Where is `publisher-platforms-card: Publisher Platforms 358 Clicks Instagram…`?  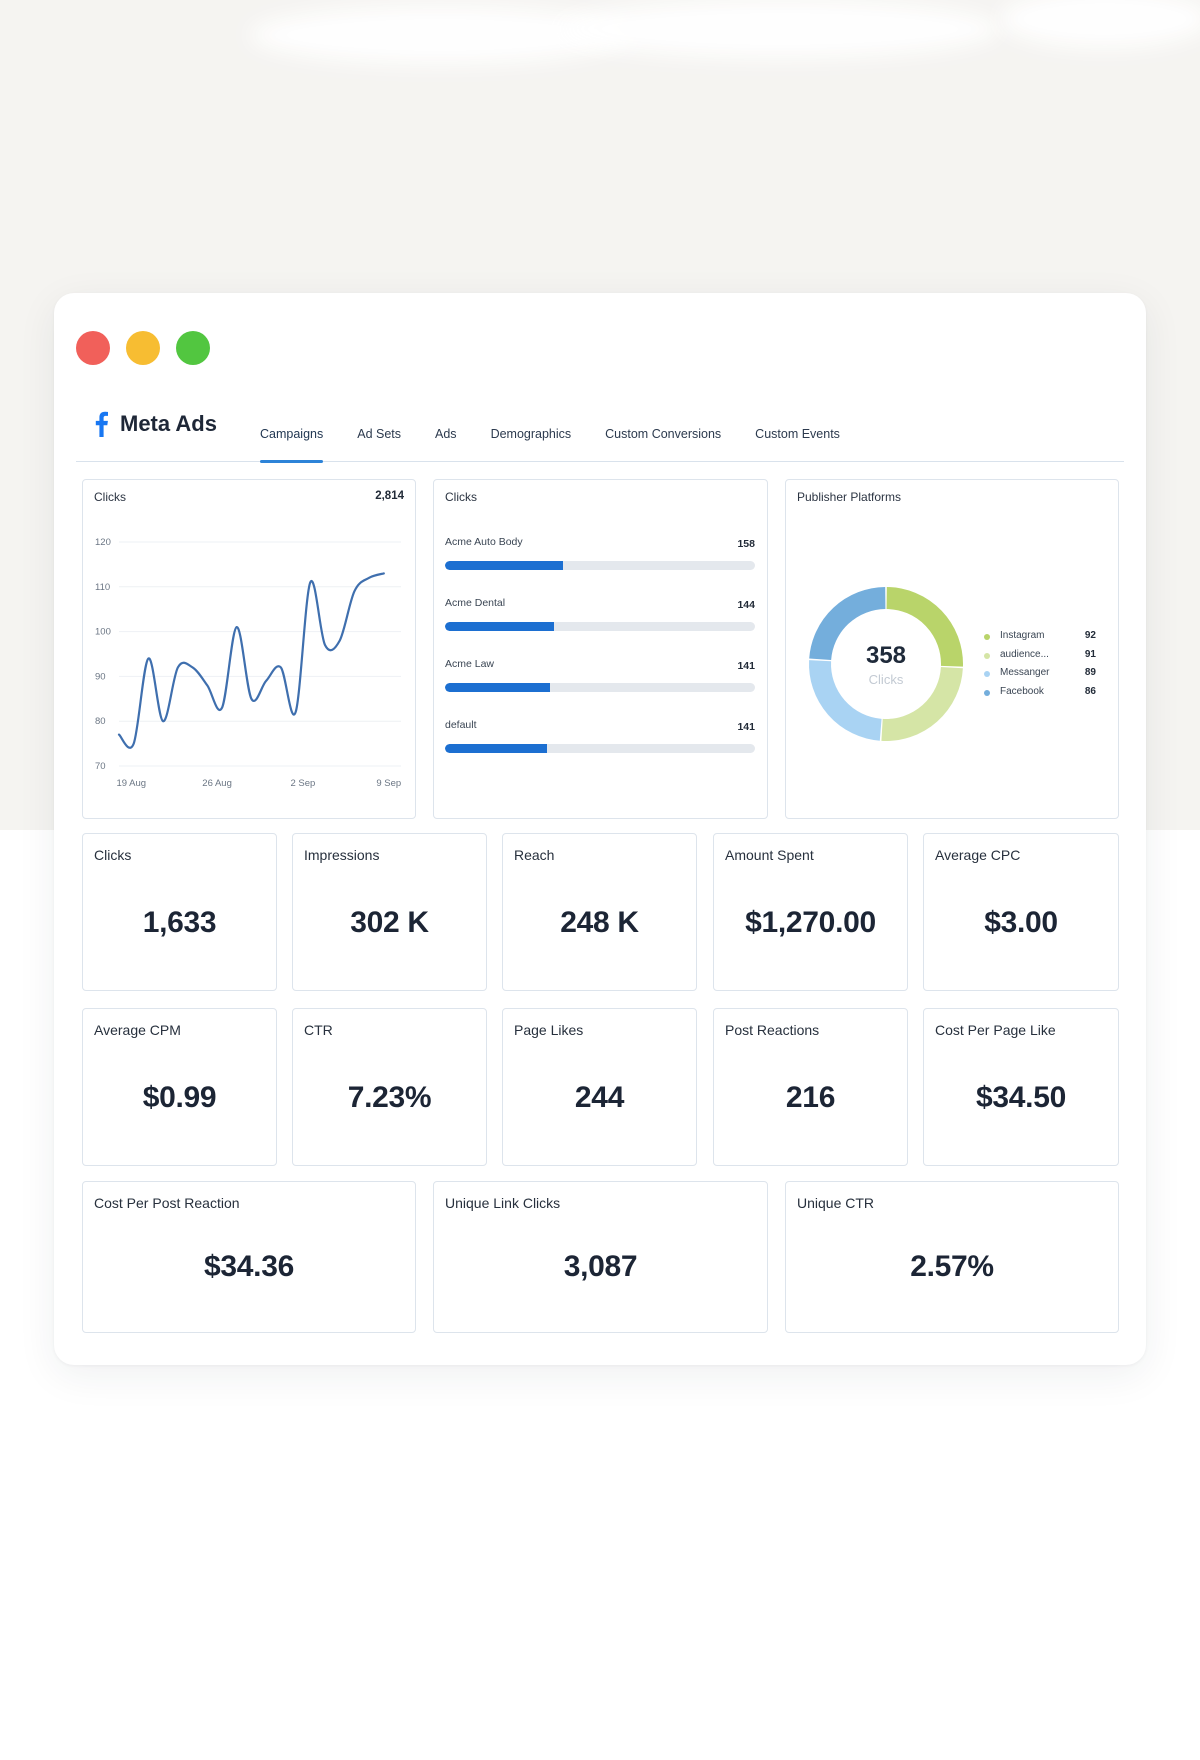
publisher-platforms-card: Publisher Platforms 358 Clicks Instagram… is located at coordinates (952, 649).